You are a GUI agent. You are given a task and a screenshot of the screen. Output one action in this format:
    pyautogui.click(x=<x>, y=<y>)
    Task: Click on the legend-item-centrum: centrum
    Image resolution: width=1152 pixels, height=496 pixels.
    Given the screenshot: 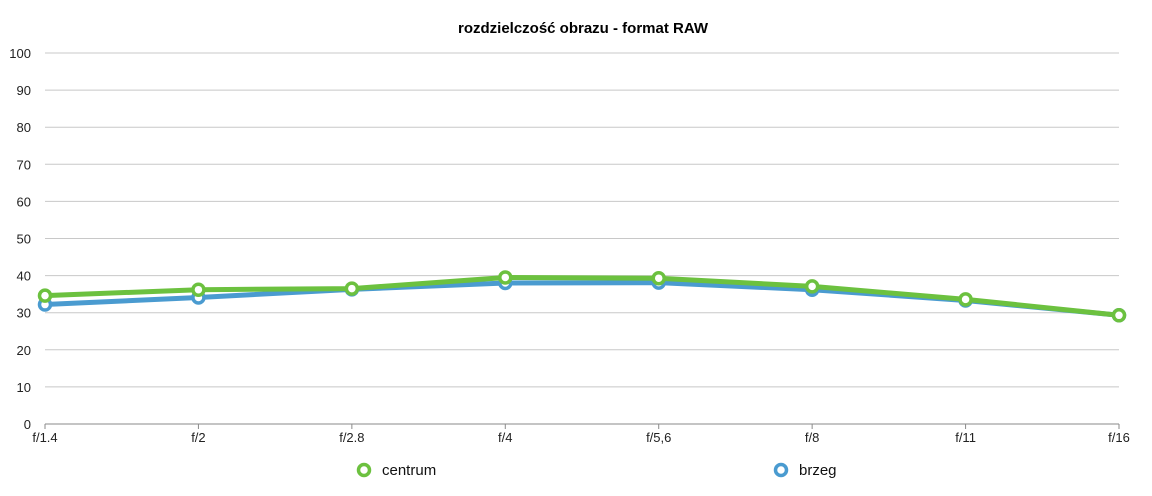 What is the action you would take?
    pyautogui.click(x=396, y=470)
    